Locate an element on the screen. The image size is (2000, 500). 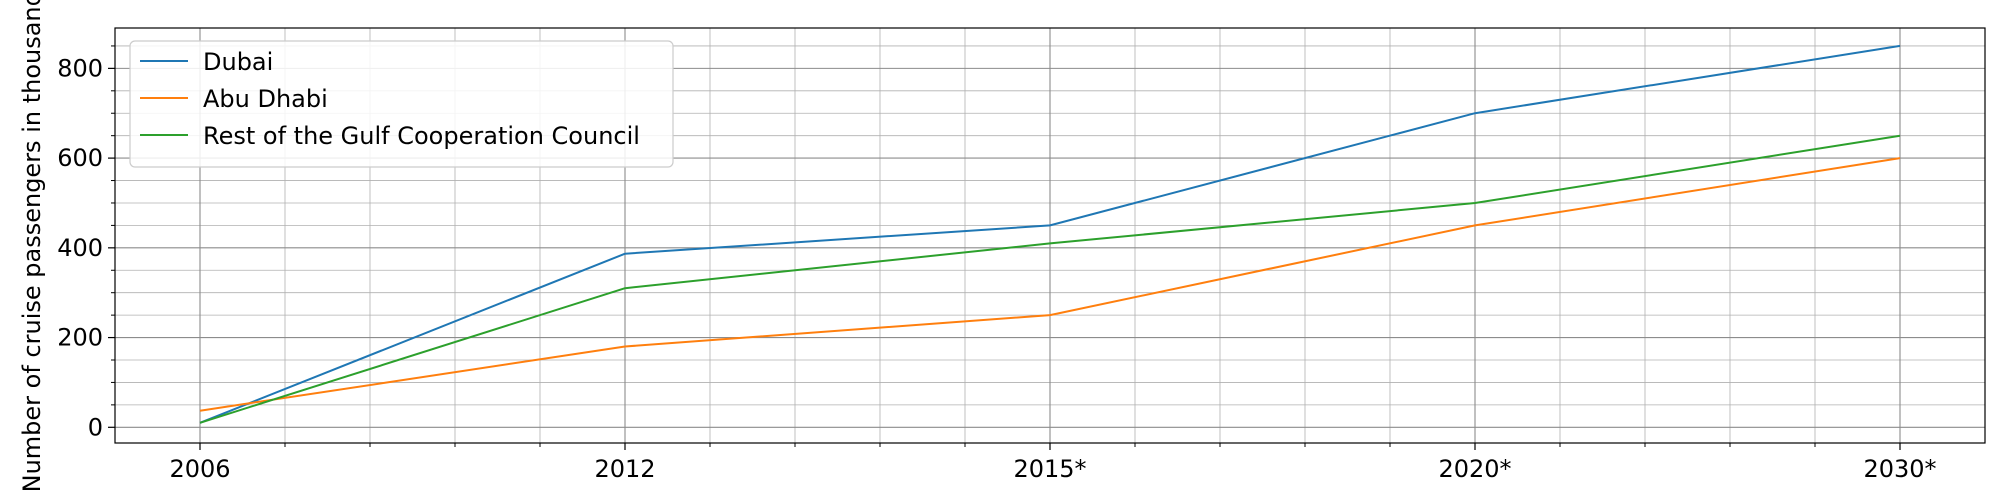
x-tick-label: 2030* is located at coordinates (1899, 469).